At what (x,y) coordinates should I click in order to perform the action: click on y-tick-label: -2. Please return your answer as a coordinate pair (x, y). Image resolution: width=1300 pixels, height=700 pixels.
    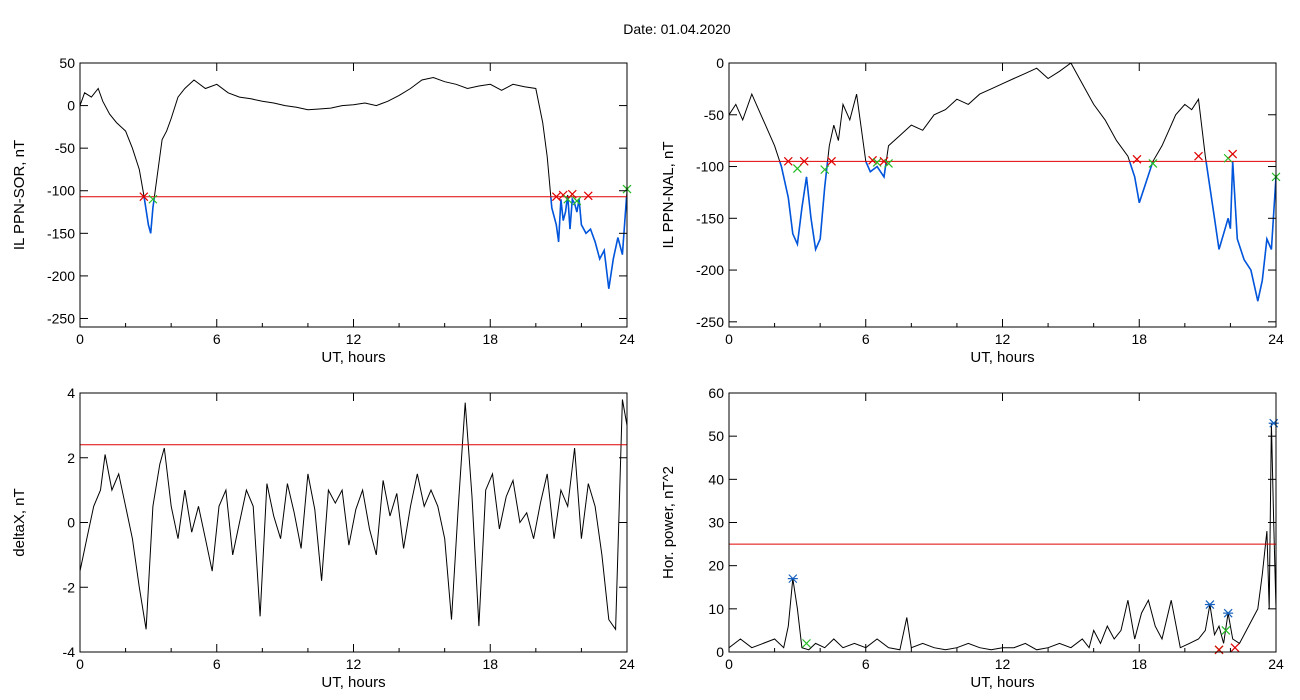
    Looking at the image, I should click on (69, 587).